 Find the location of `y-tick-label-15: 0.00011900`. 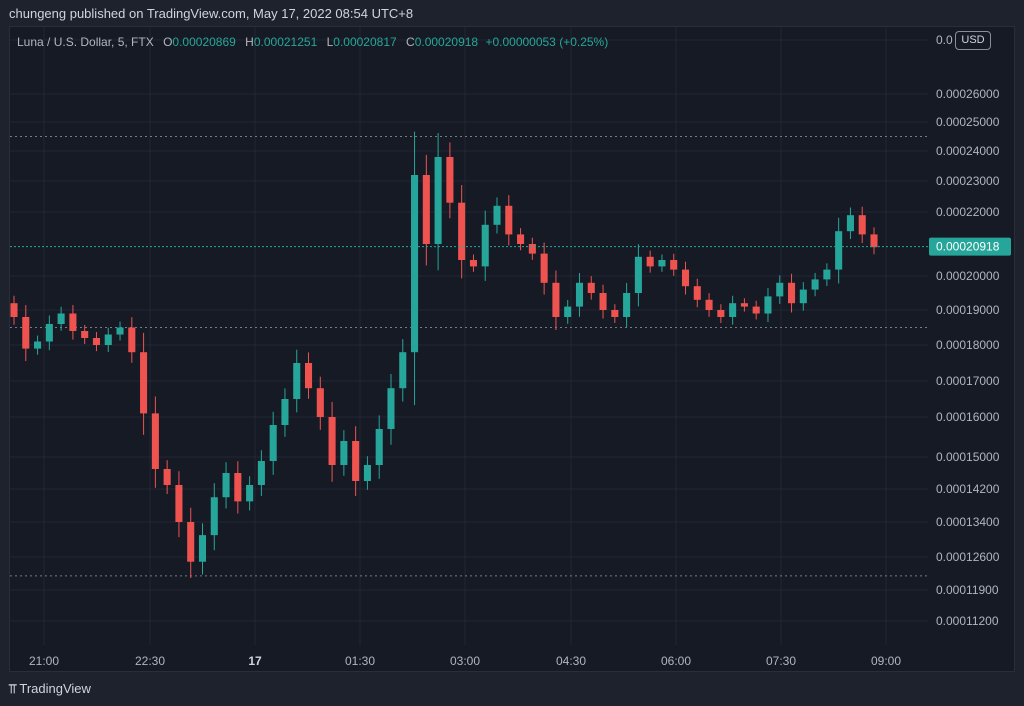

y-tick-label-15: 0.00011900 is located at coordinates (967, 590).